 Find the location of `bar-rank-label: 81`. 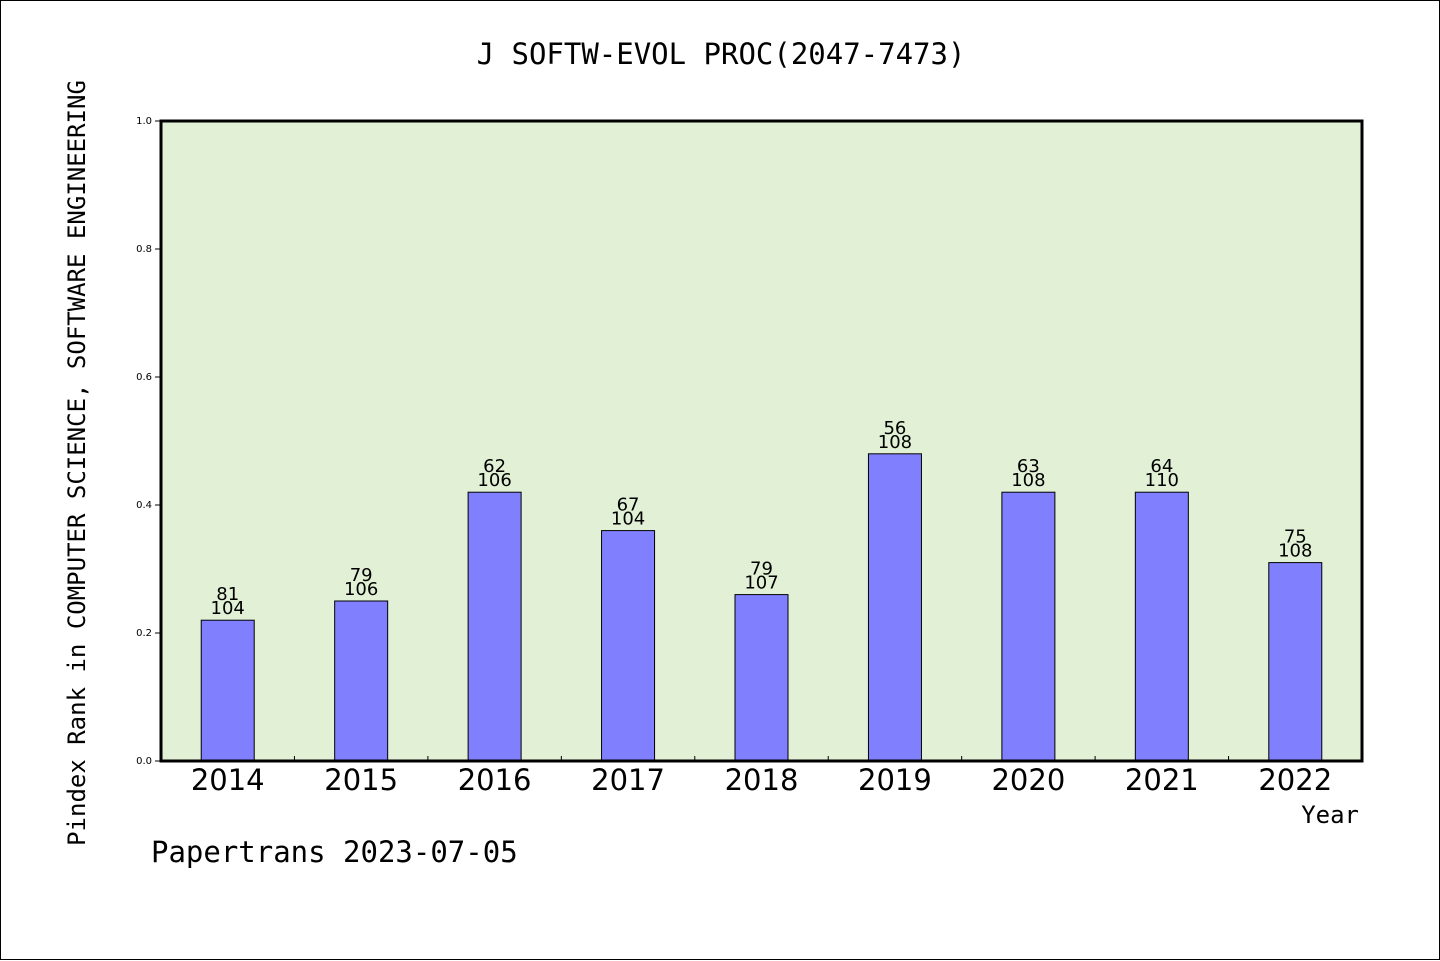

bar-rank-label: 81 is located at coordinates (227, 594).